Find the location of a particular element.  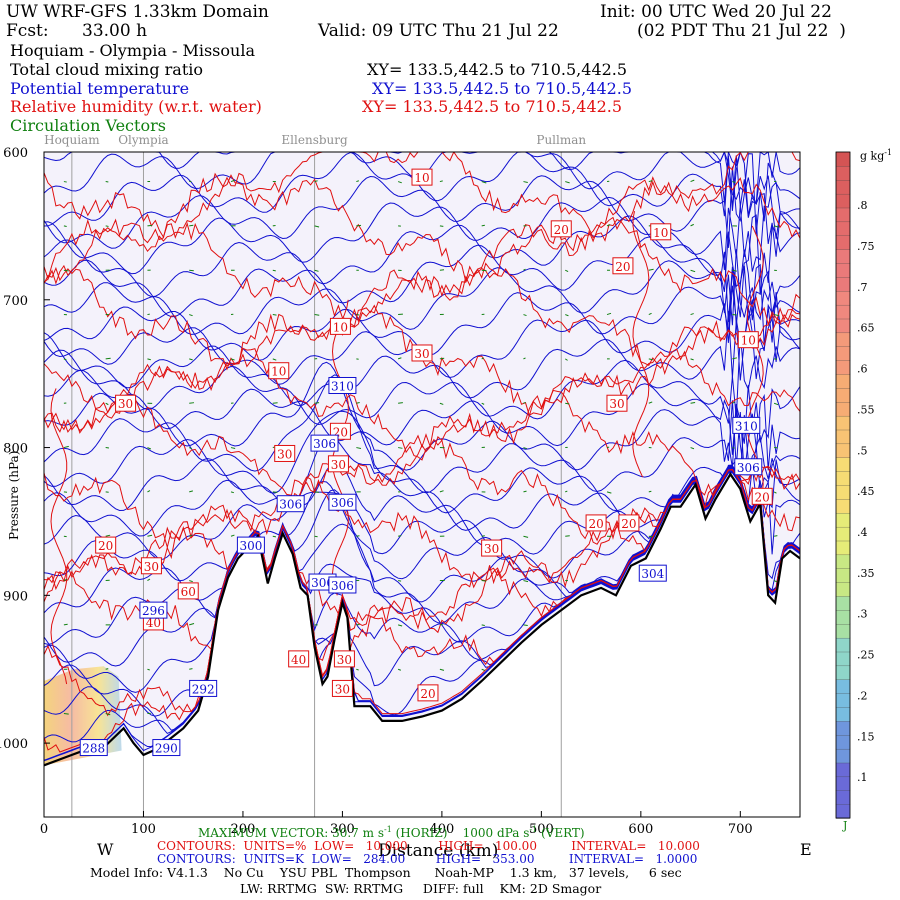

colorbar-bottom-mark: J is located at coordinates (845, 825).